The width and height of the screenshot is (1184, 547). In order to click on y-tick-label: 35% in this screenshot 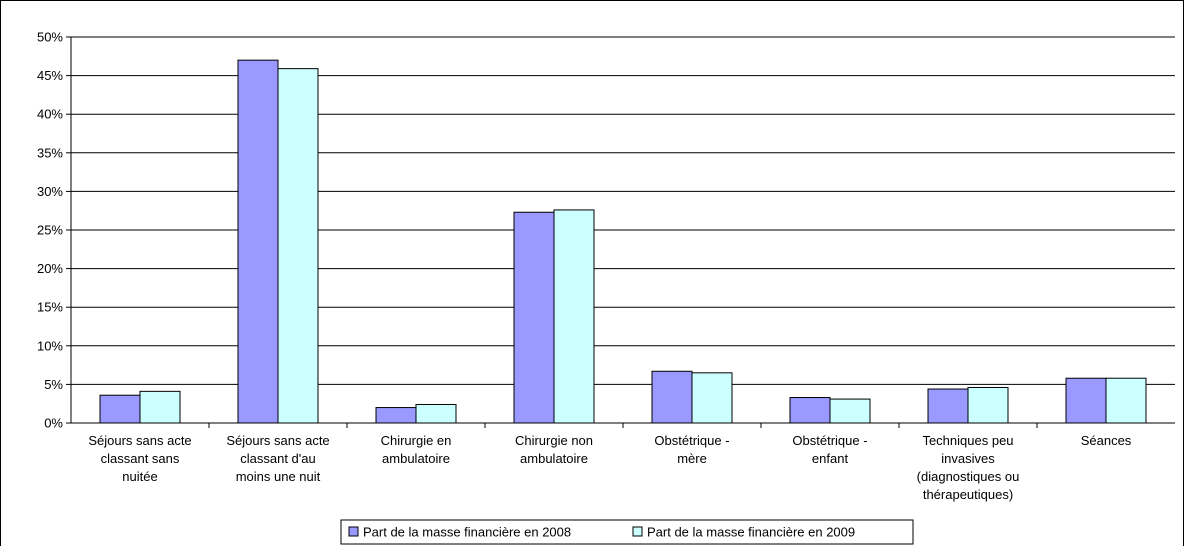, I will do `click(50, 152)`.